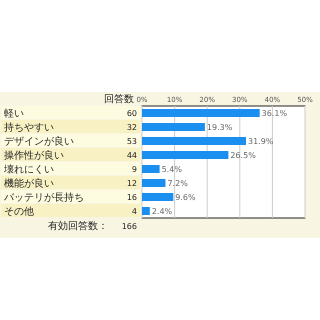 Image resolution: width=320 pixels, height=320 pixels. What do you see at coordinates (19, 212) in the screenshot?
I see `y-tick-label: その他` at bounding box center [19, 212].